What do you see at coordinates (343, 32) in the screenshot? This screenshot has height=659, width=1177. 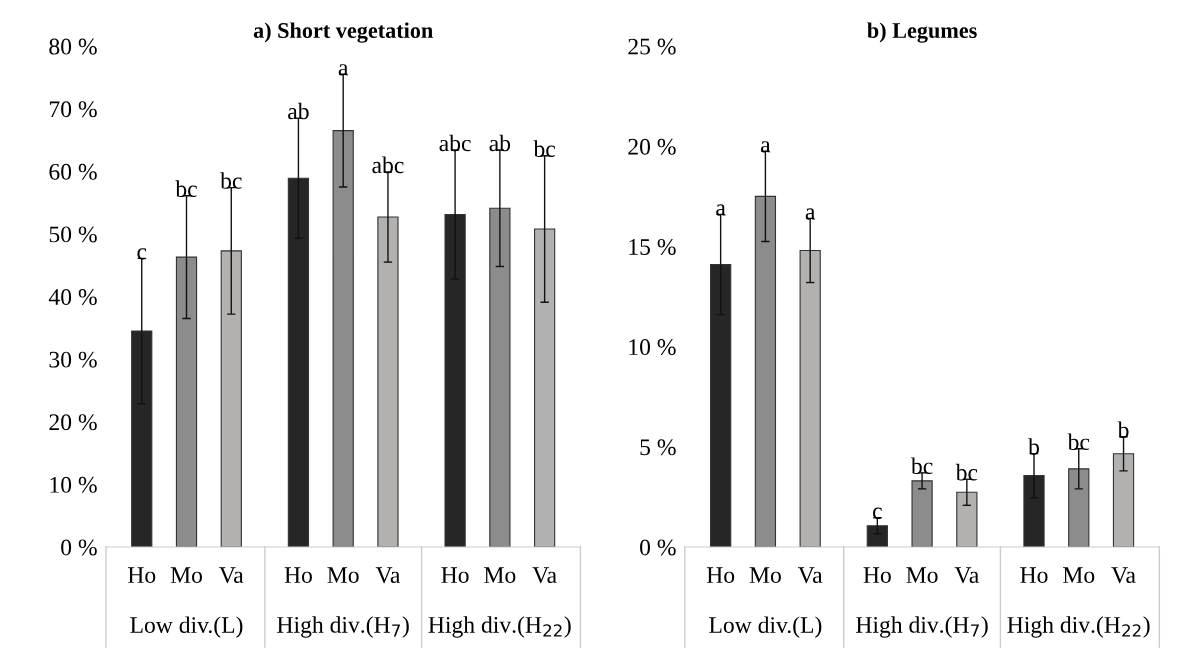 I see `chart-title: a) Short vegetation` at bounding box center [343, 32].